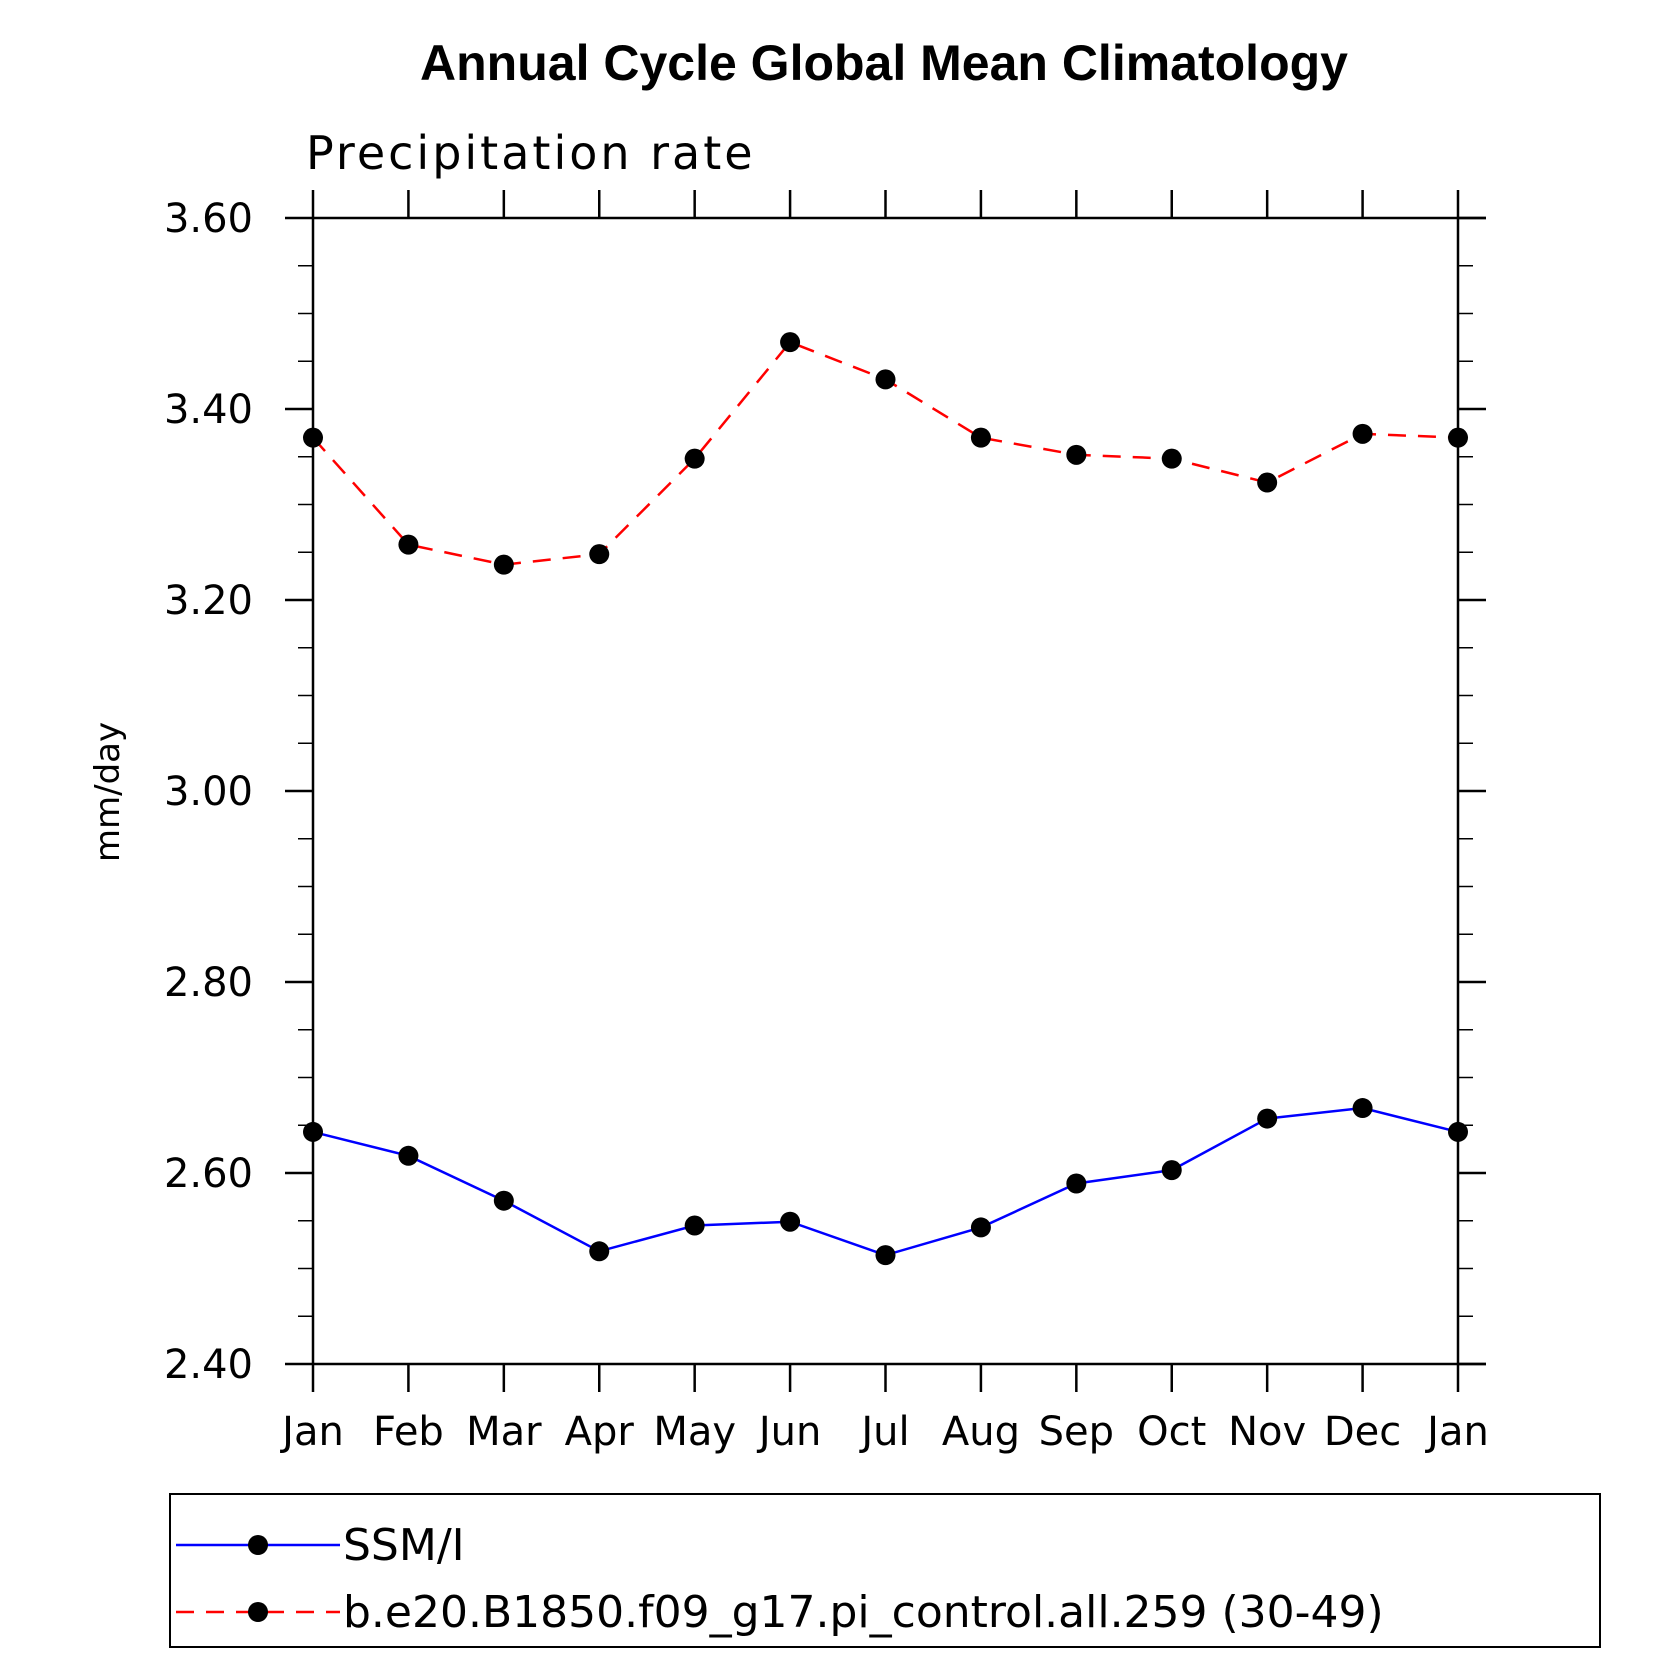  What do you see at coordinates (408, 1432) in the screenshot?
I see `x-tick-label: Feb` at bounding box center [408, 1432].